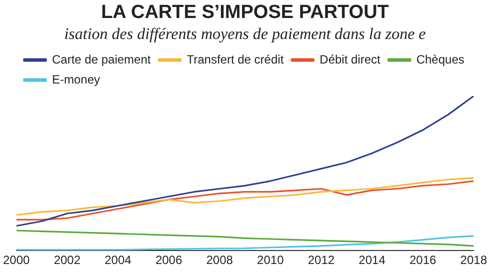 Image resolution: width=490 pixels, height=275 pixels. I want to click on legend-label: E-money, so click(76, 79).